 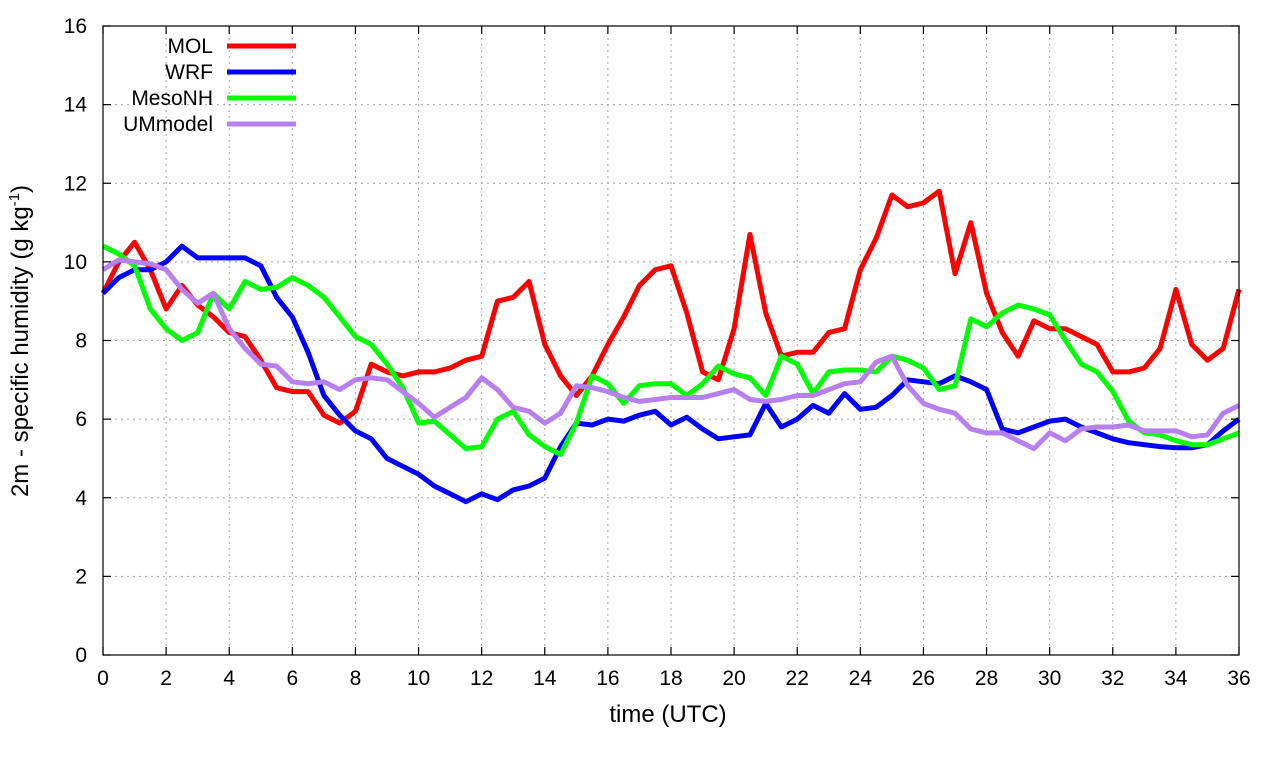 I want to click on y-tick-label: 14, so click(x=76, y=105).